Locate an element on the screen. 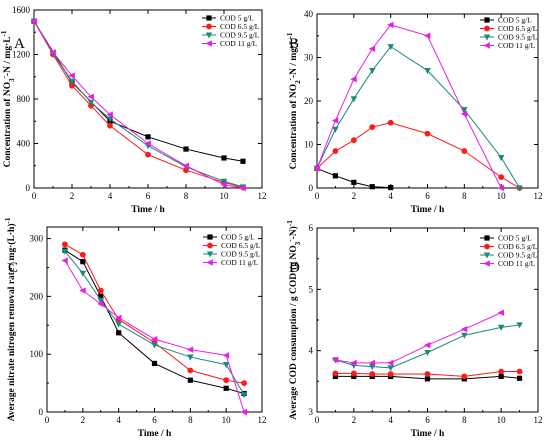 This screenshot has width=550, height=440. panel-label: B is located at coordinates (294, 44).